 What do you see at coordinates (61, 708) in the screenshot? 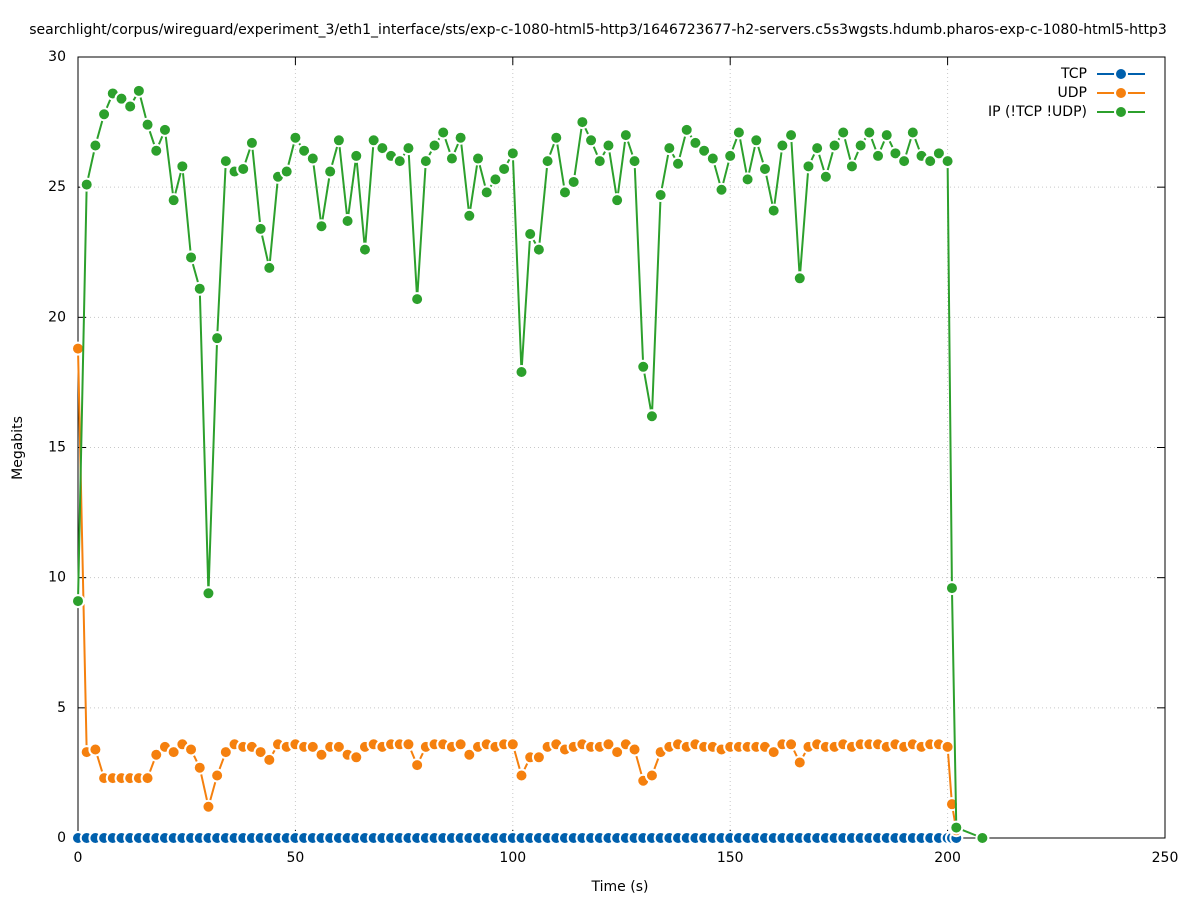
I see `y-tick-label: 5` at bounding box center [61, 708].